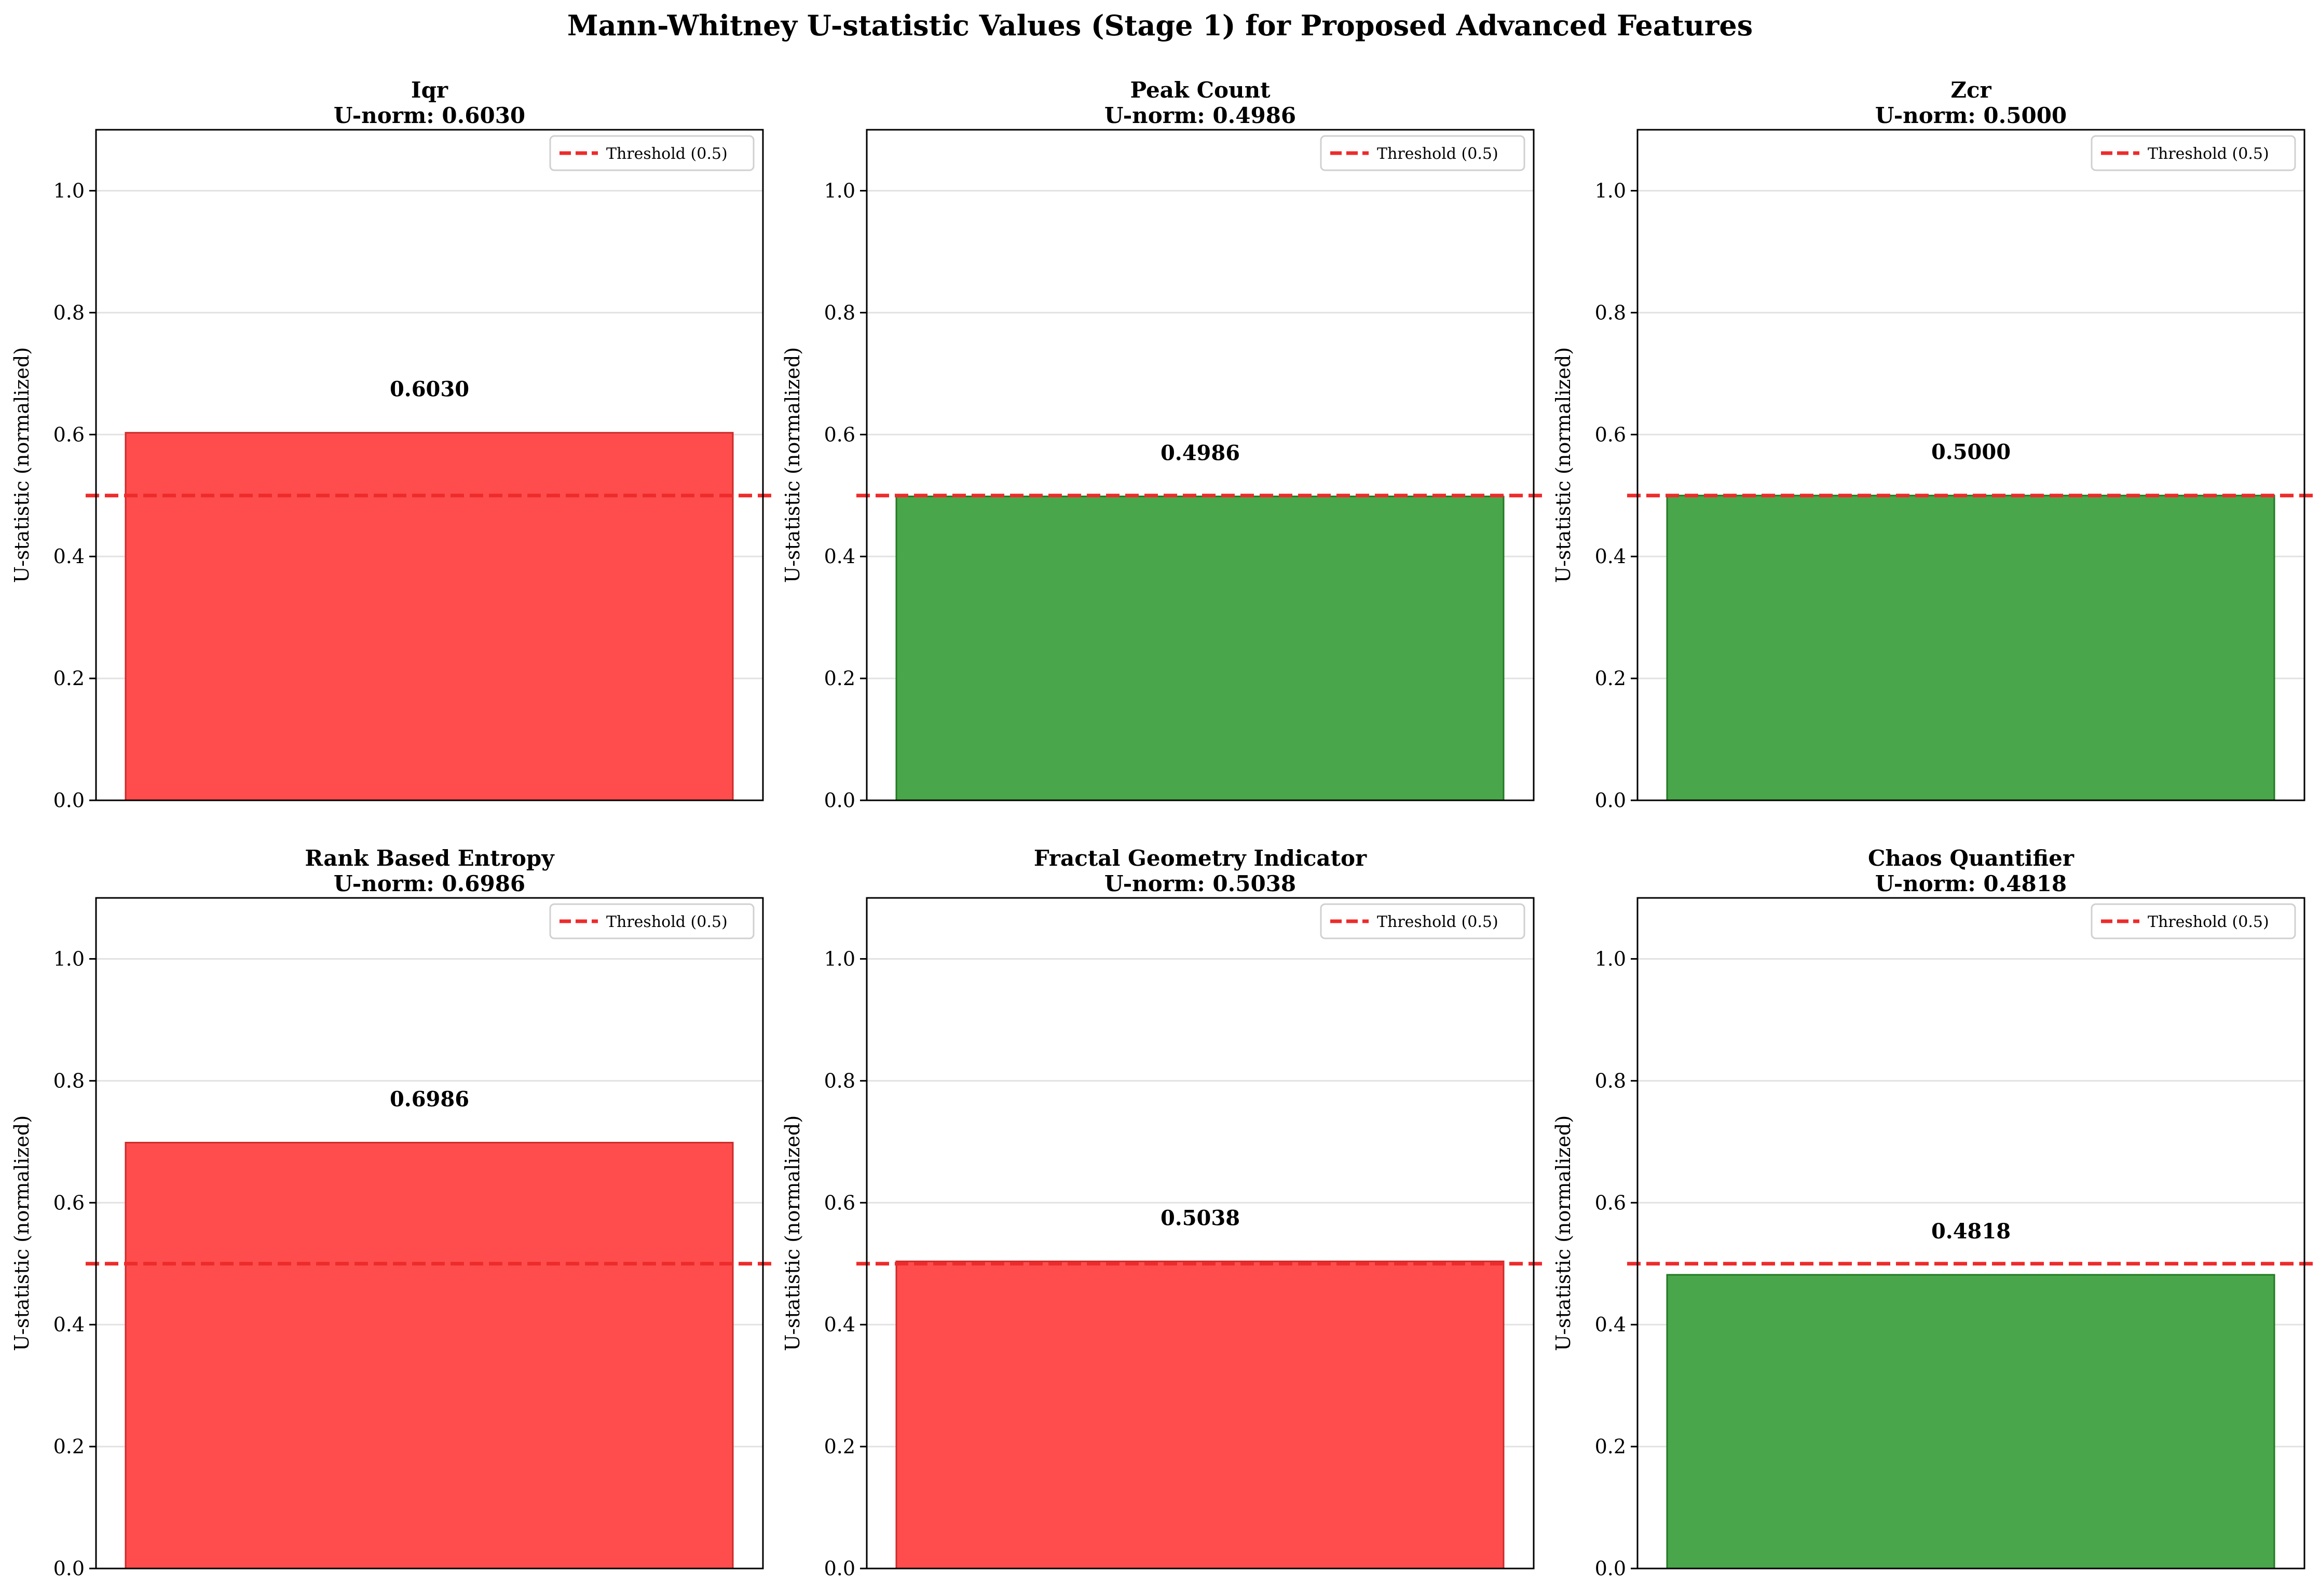  What do you see at coordinates (429, 1099) in the screenshot?
I see `bar-value-label: 0.6986` at bounding box center [429, 1099].